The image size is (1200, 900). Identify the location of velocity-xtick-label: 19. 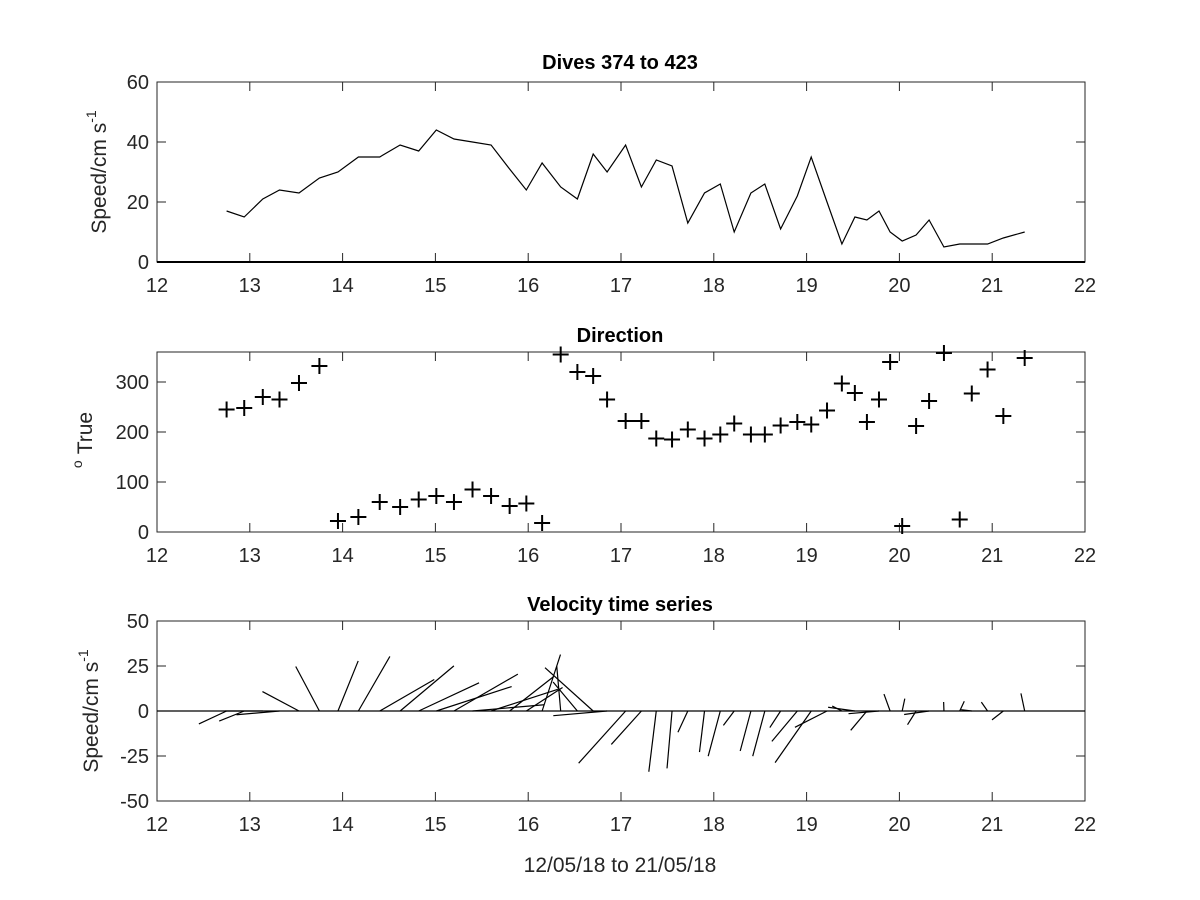
(806, 825).